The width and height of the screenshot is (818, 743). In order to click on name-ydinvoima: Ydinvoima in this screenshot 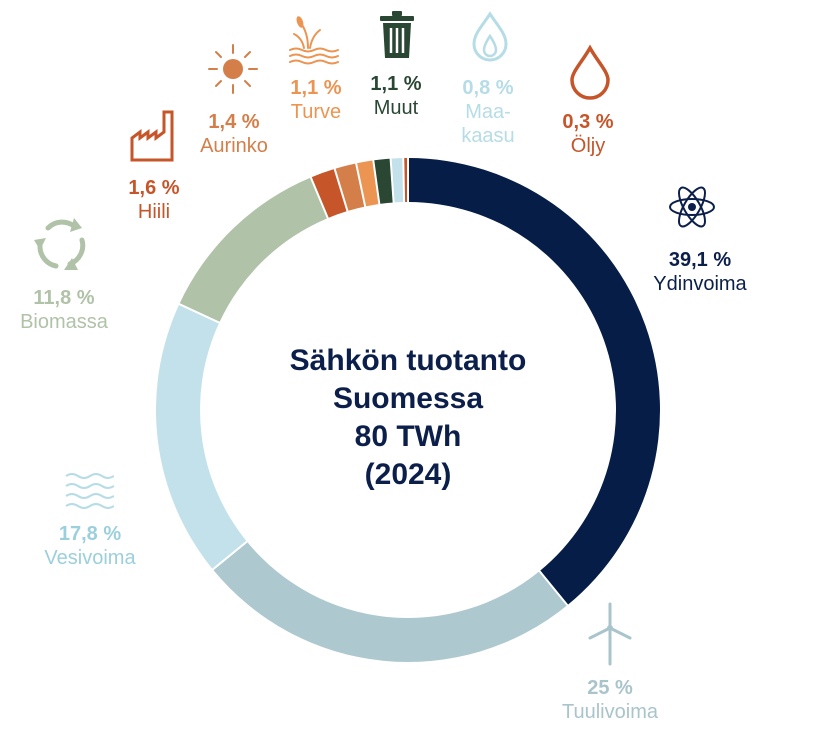, I will do `click(700, 284)`.